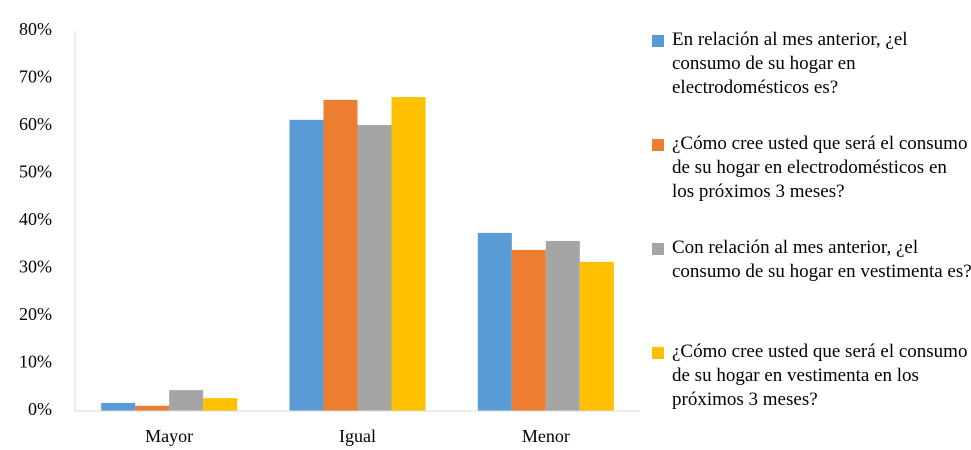 This screenshot has width=971, height=450. I want to click on y-tick-label: 50%, so click(35, 172).